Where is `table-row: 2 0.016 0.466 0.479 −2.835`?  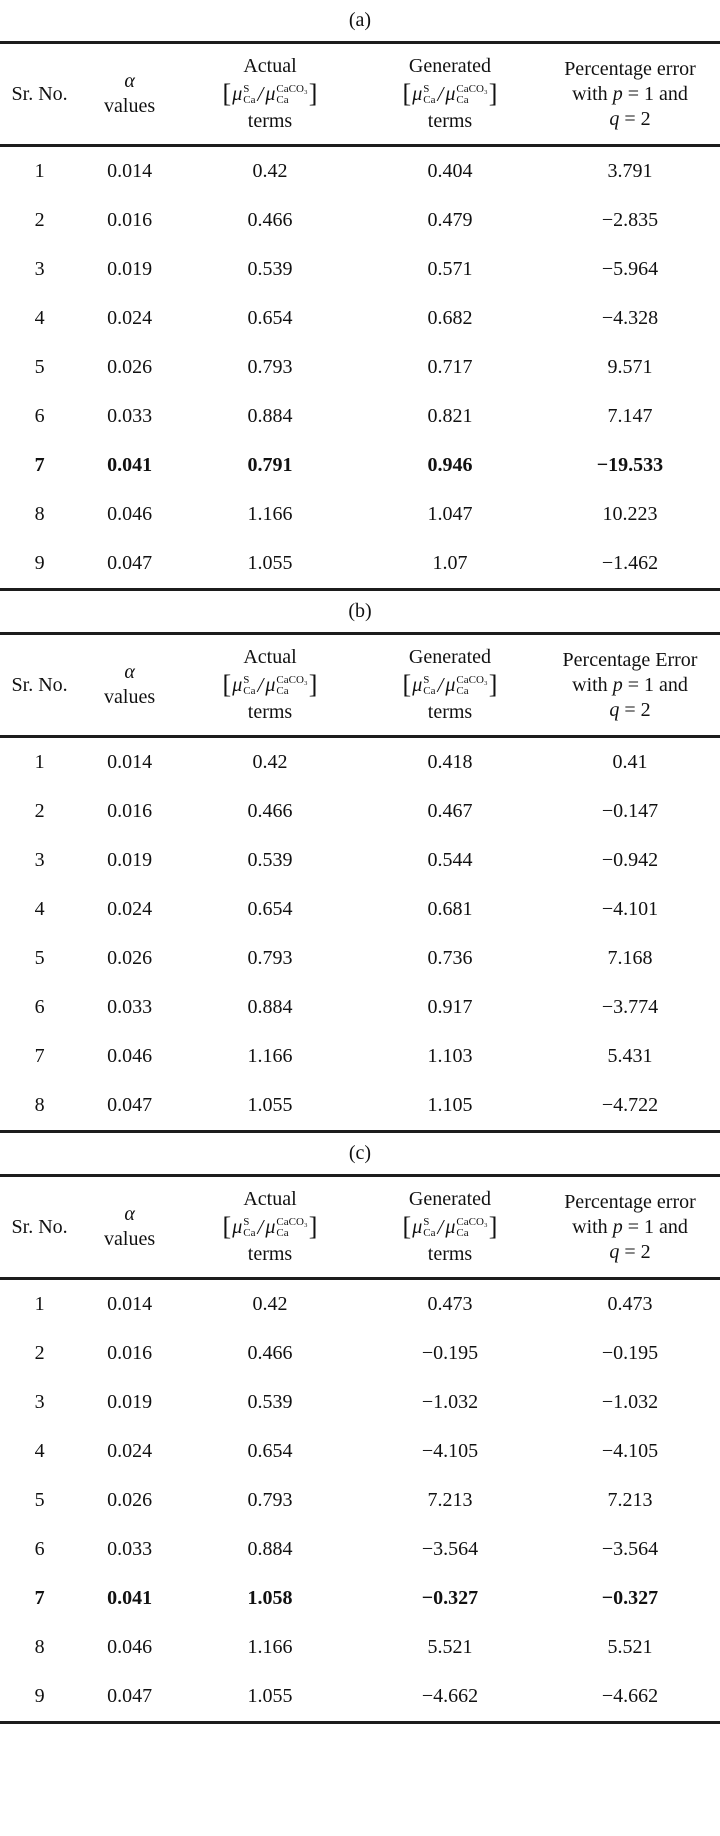
table-row: 2 0.016 0.466 0.479 −2.835 is located at coordinates (360, 220).